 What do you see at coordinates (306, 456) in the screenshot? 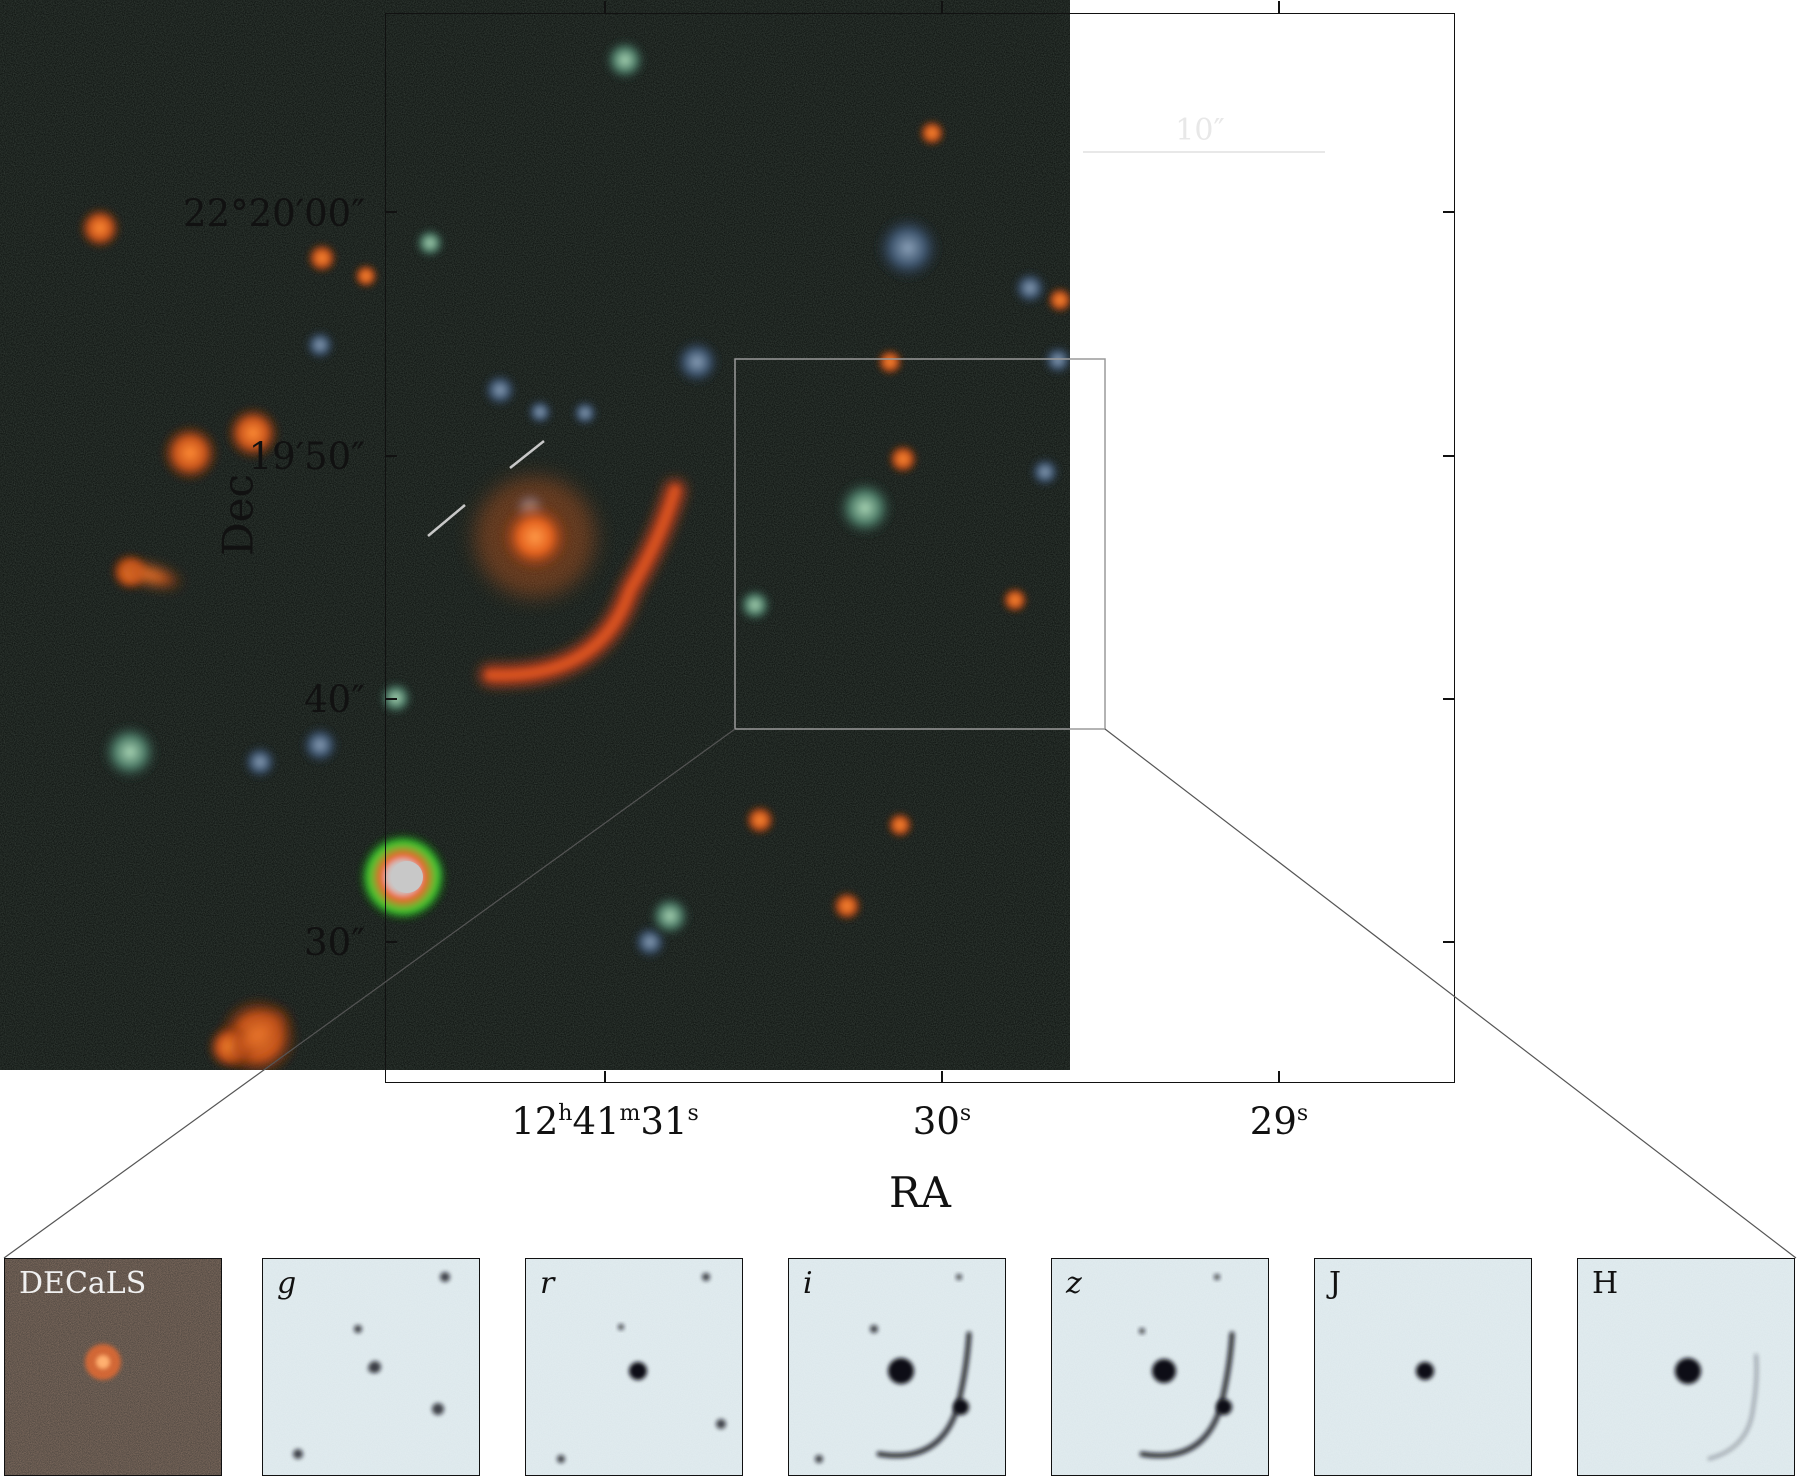
I see `y-tick-label: 19′50″` at bounding box center [306, 456].